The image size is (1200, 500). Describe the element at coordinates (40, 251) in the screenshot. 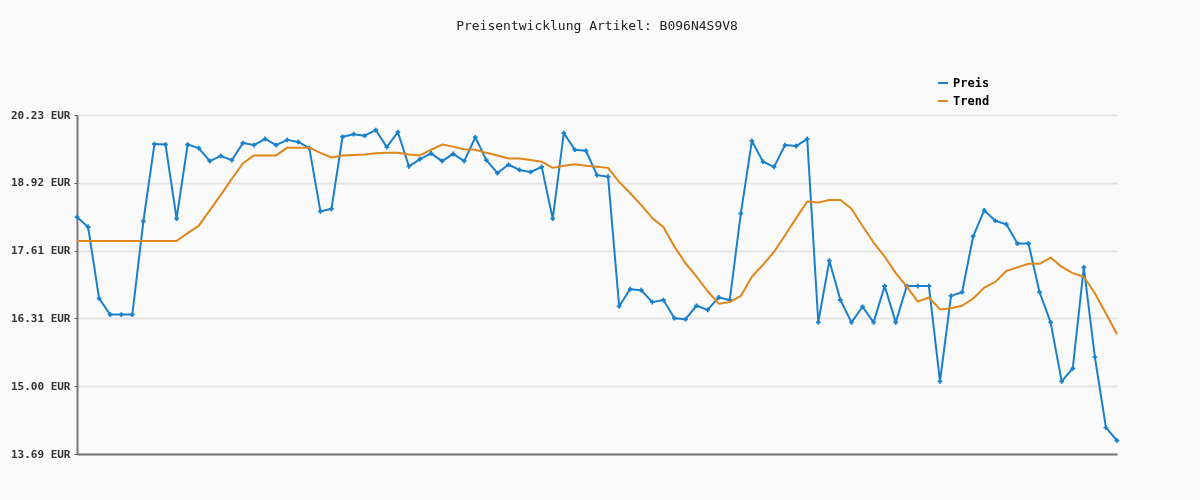

I see `y-tick-label: 17.61 EUR` at that location.